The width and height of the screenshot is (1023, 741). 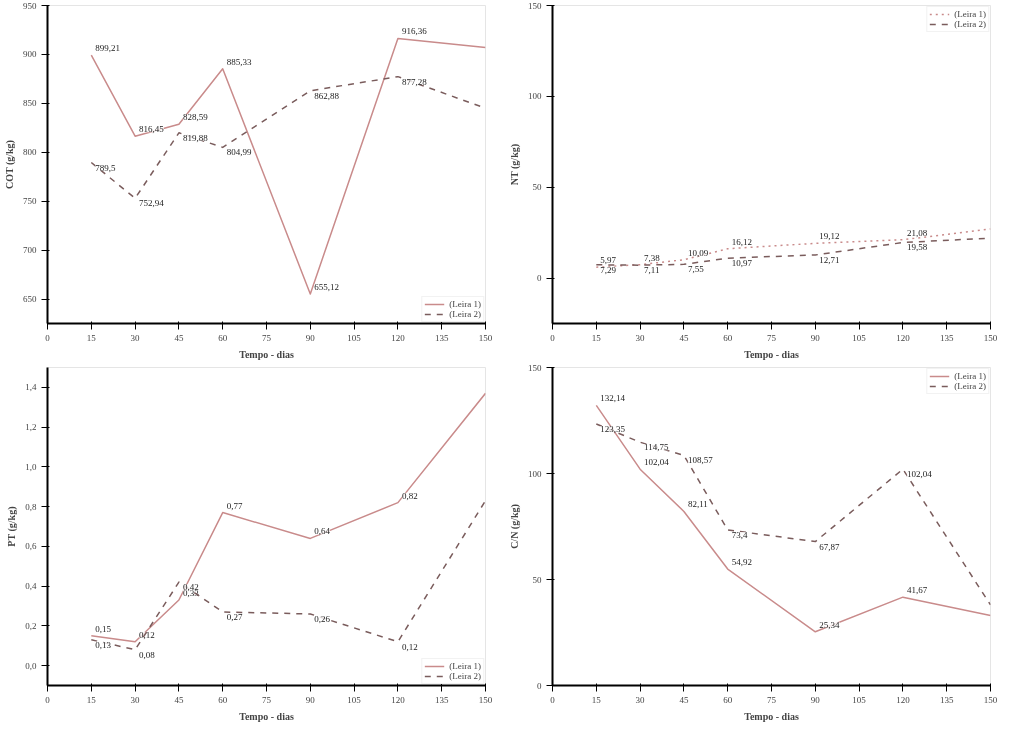 I want to click on data-label: 877,28, so click(x=414, y=81).